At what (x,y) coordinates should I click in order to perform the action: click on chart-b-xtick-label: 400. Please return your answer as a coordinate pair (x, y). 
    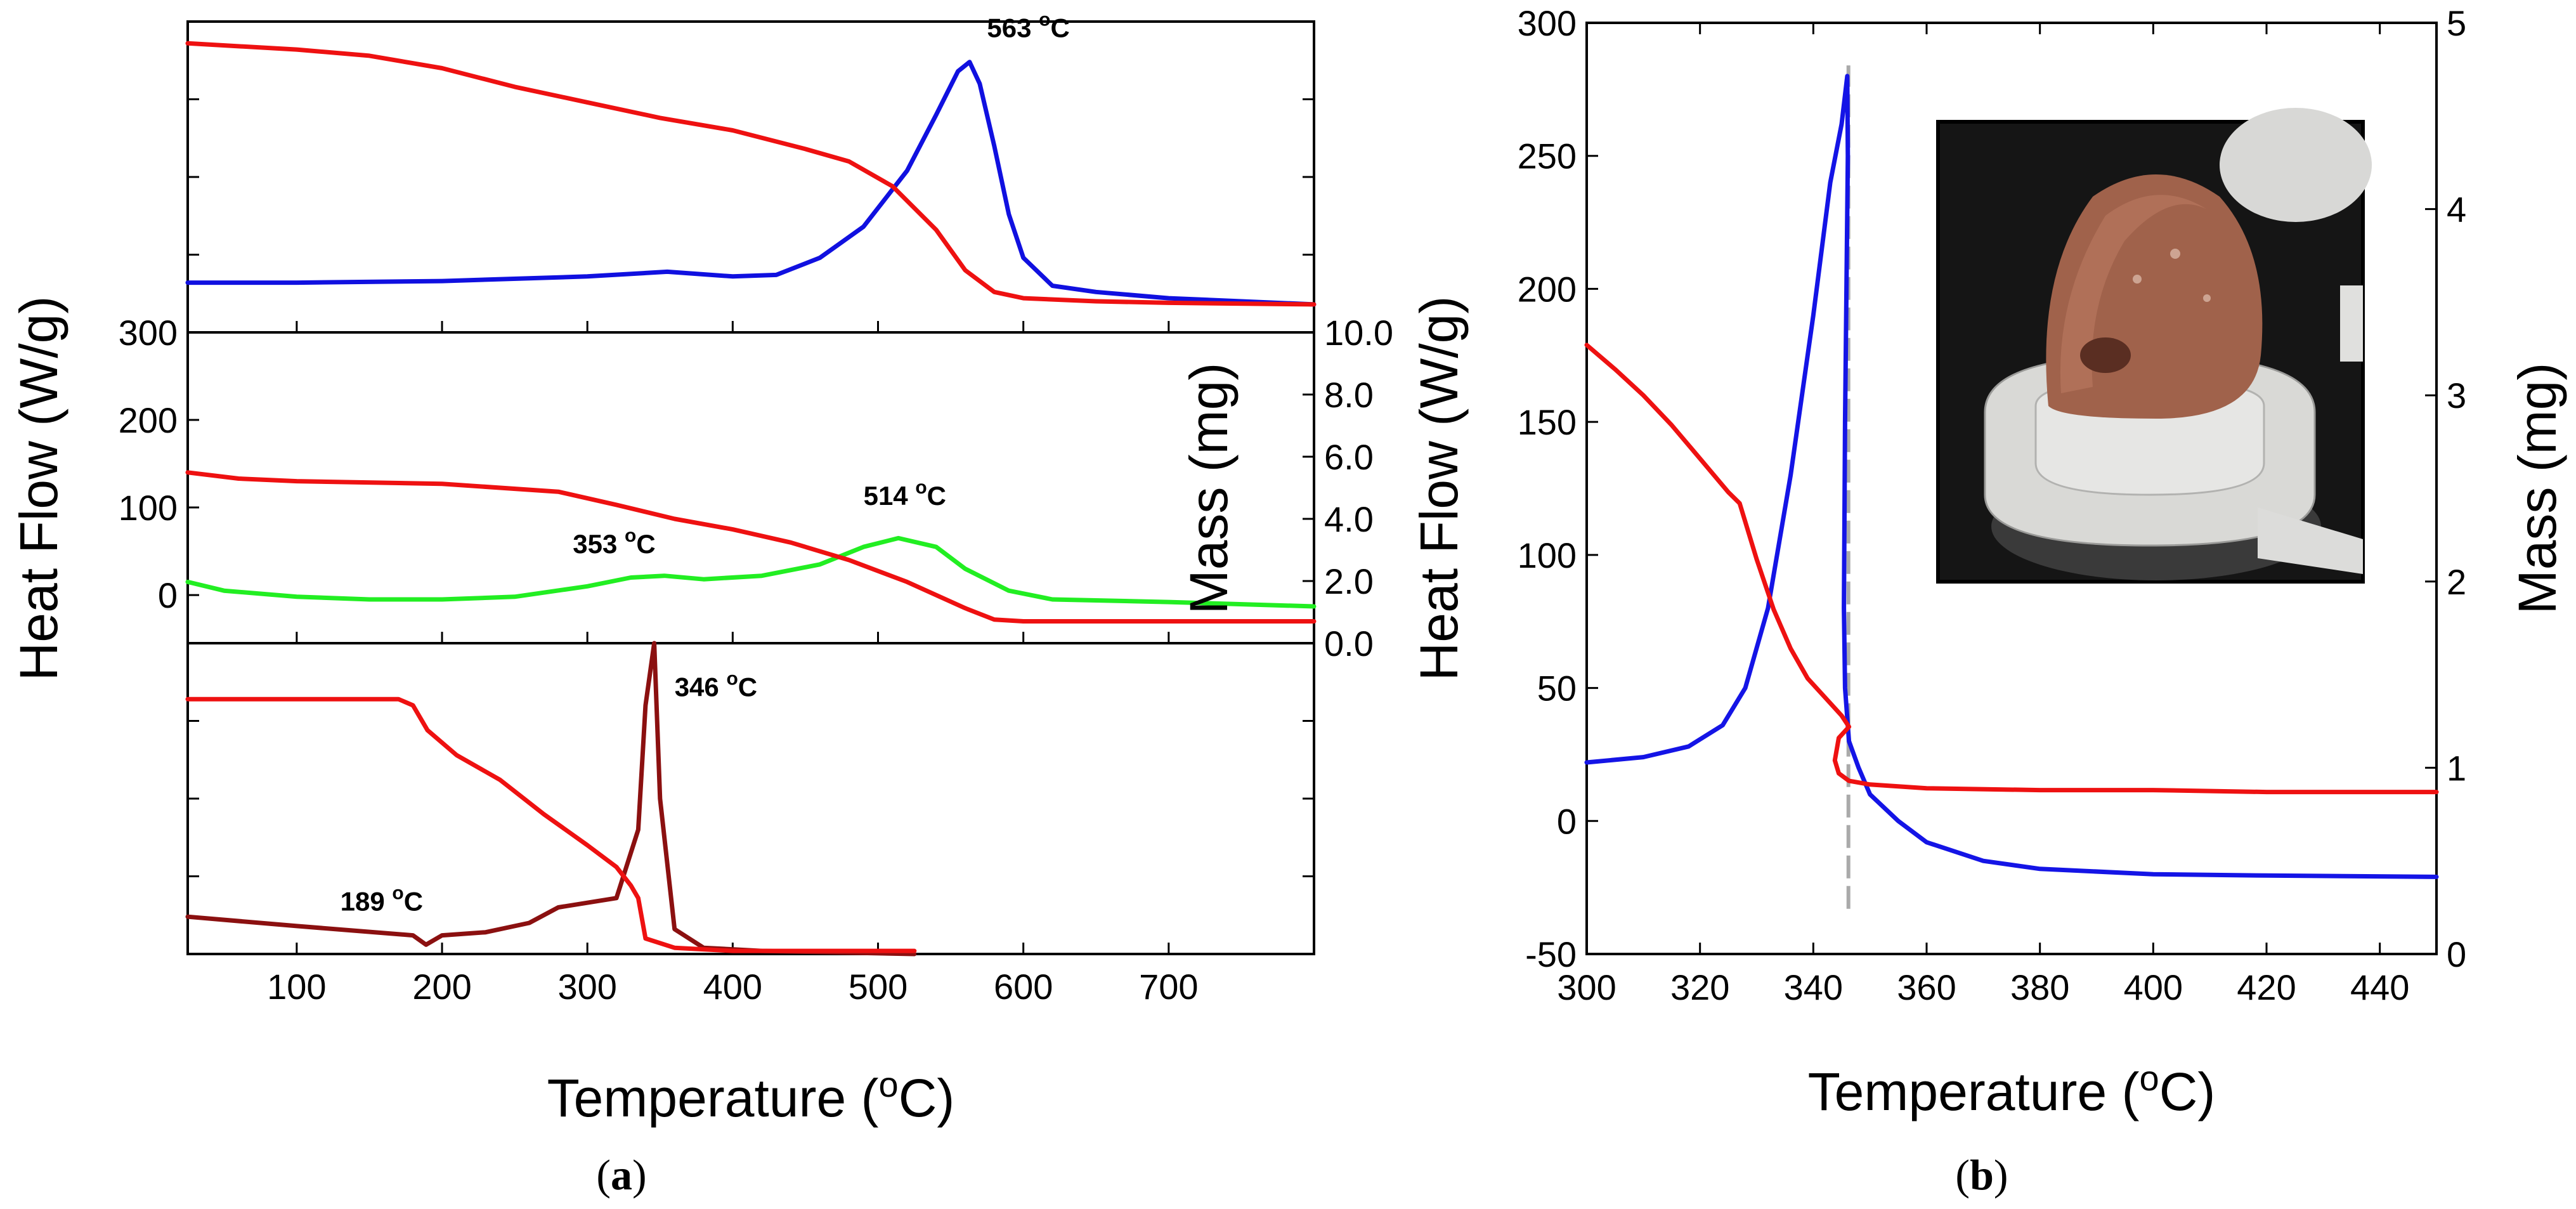
    Looking at the image, I should click on (2154, 987).